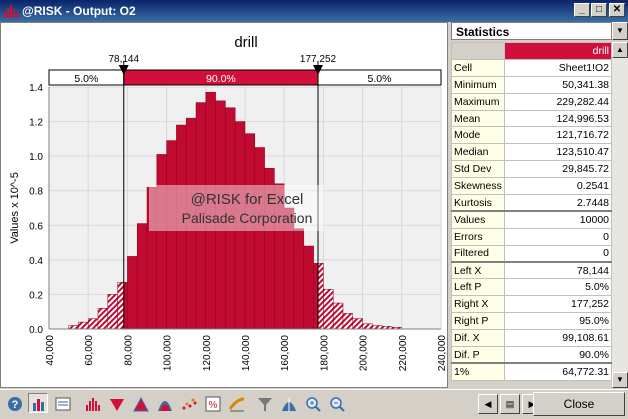 This screenshot has height=419, width=628. Describe the element at coordinates (403, 353) in the screenshot. I see `x-tick-label: 220,000` at that location.